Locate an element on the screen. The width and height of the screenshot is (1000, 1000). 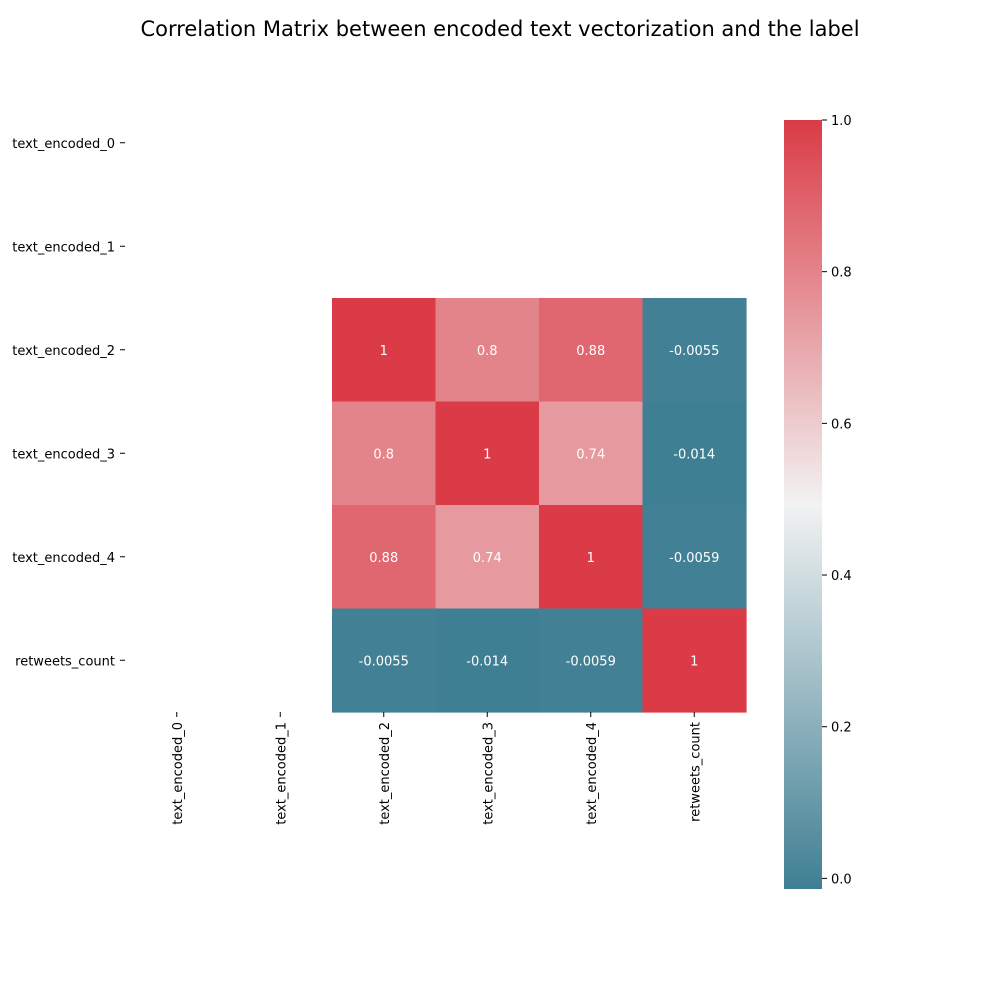
colorbar-tick-label: 0.0 is located at coordinates (841, 879).